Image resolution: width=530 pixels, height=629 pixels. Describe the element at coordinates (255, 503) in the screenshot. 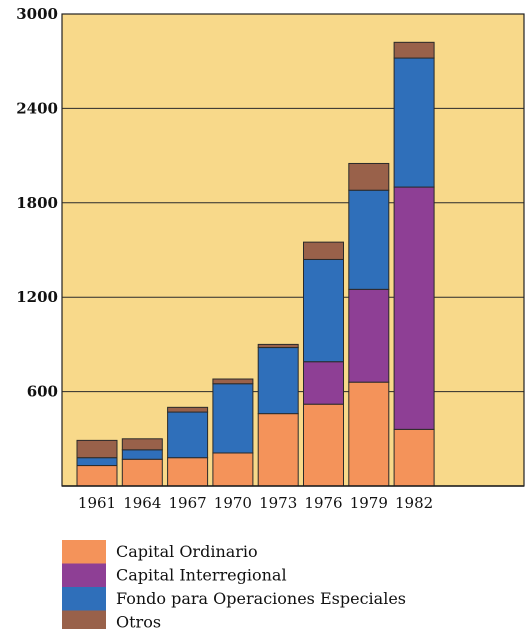

I see `x-axis-ticks: 1961 1964 1967 1970 1973 1976 1979 1982` at that location.